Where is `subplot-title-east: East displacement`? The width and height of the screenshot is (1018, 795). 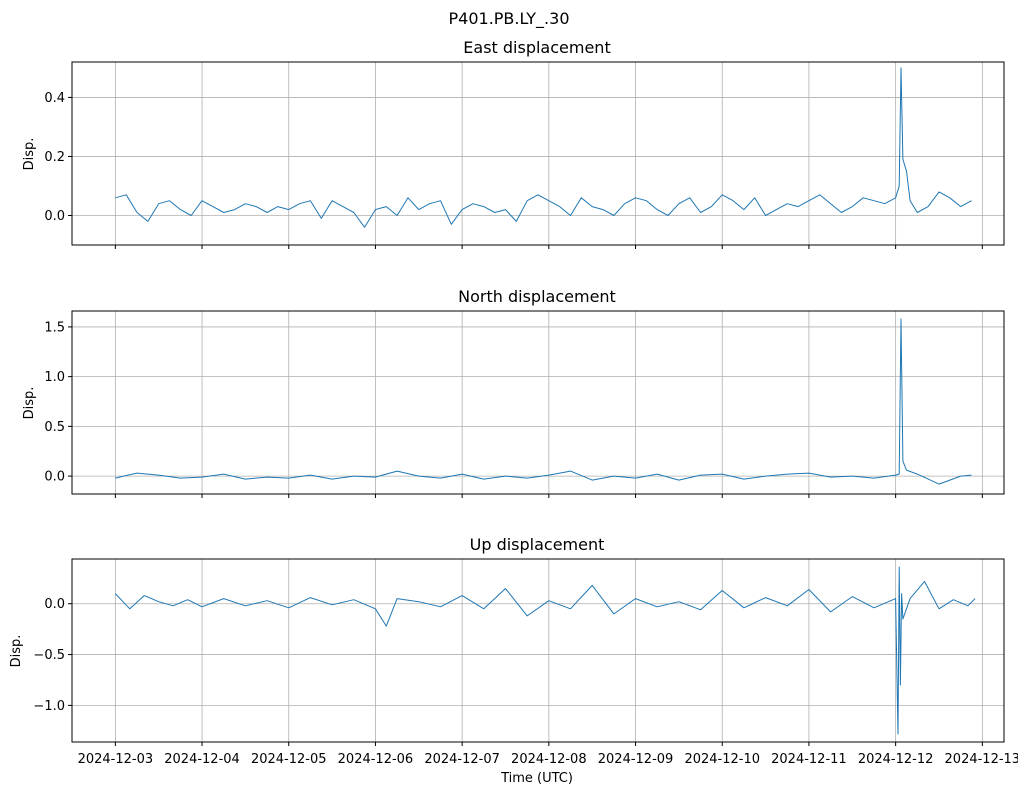
subplot-title-east: East displacement is located at coordinates (536, 47).